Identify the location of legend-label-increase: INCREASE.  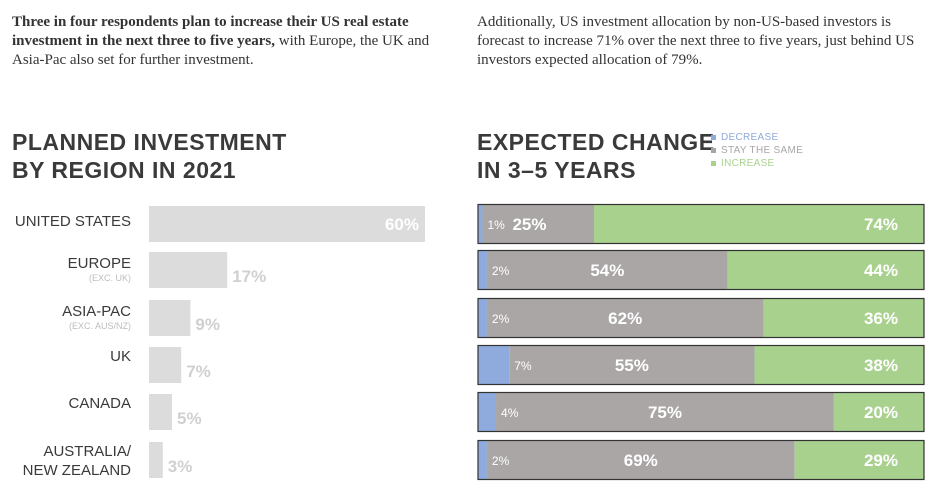
(748, 163).